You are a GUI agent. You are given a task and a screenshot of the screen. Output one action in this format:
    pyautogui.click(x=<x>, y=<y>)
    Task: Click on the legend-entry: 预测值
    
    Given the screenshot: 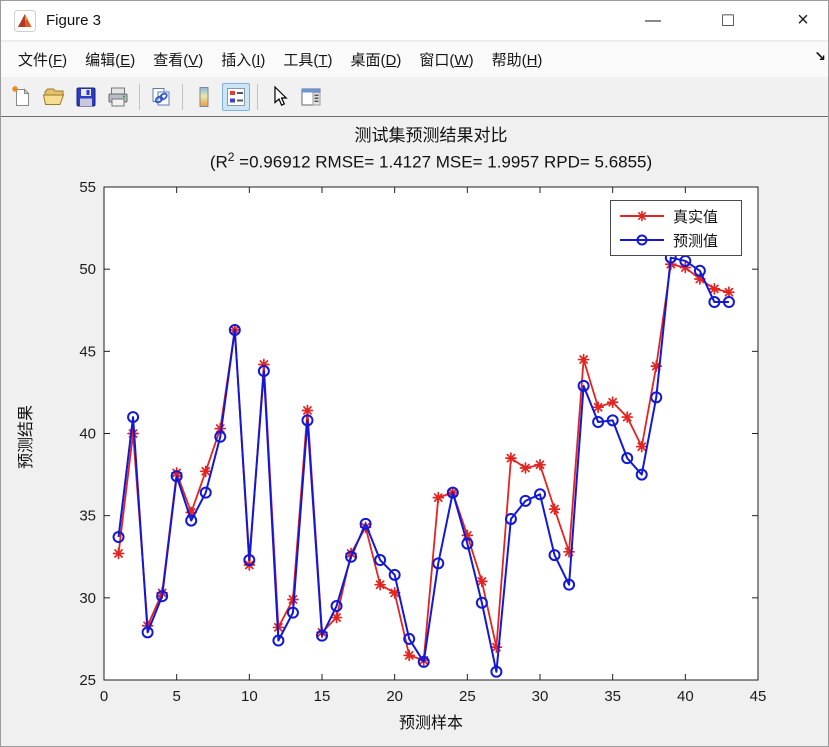 What is the action you would take?
    pyautogui.click(x=676, y=240)
    